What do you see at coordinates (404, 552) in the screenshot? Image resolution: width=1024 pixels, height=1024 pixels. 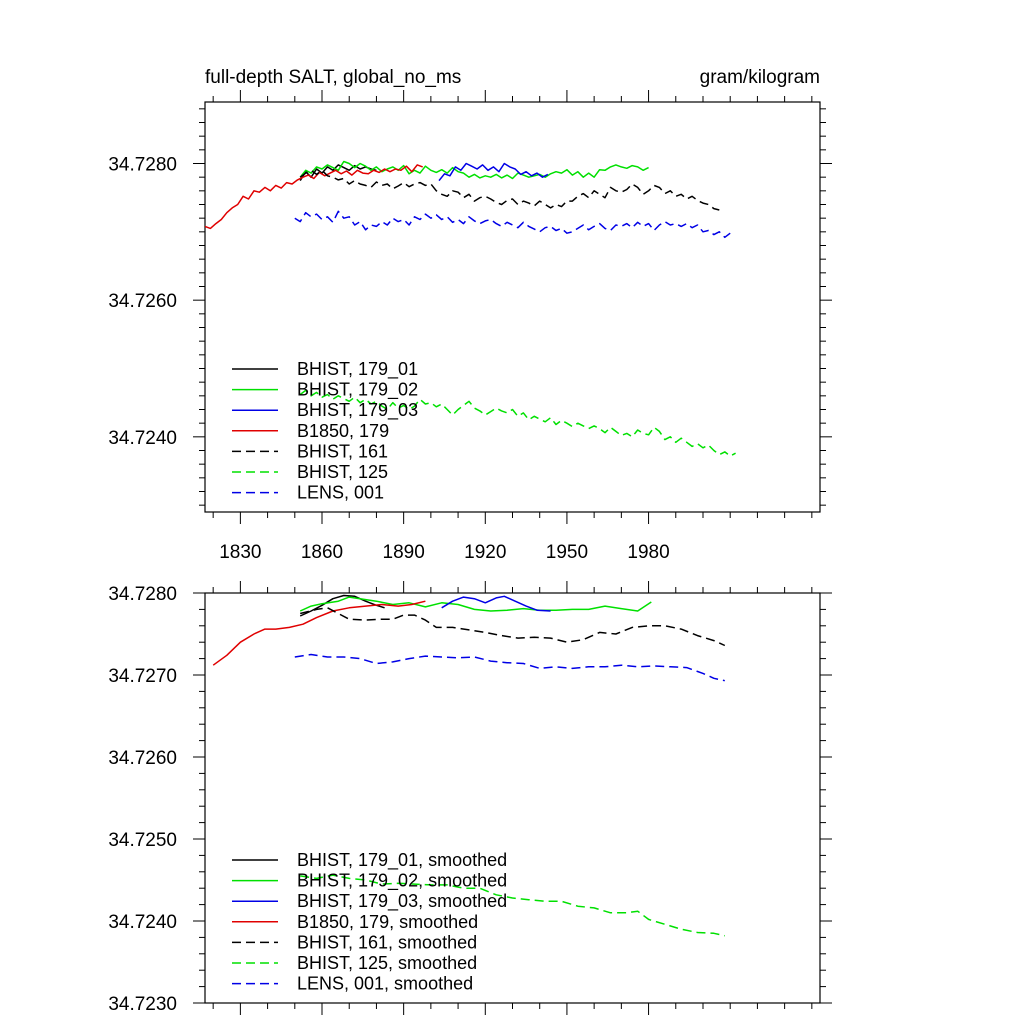 I see `x-tick-label: 1890` at bounding box center [404, 552].